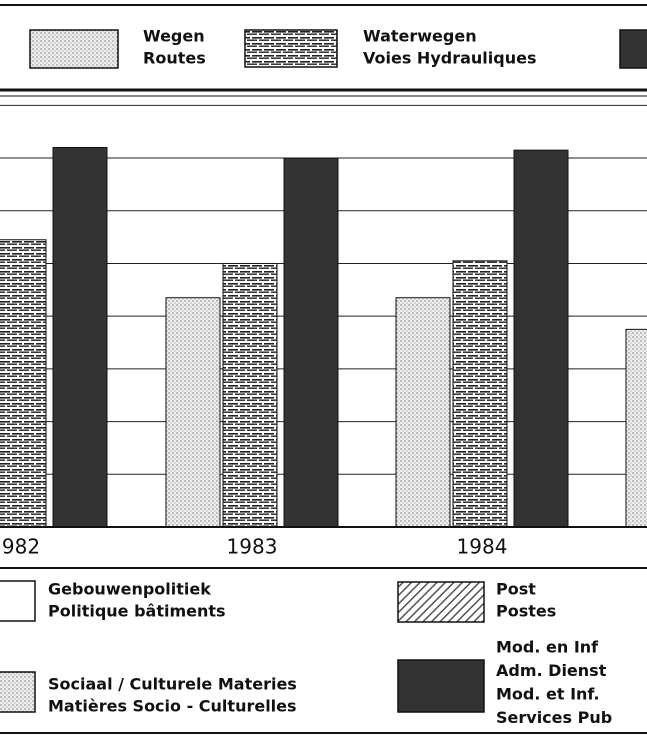  I want to click on legend-label: Waterwegen, so click(420, 36).